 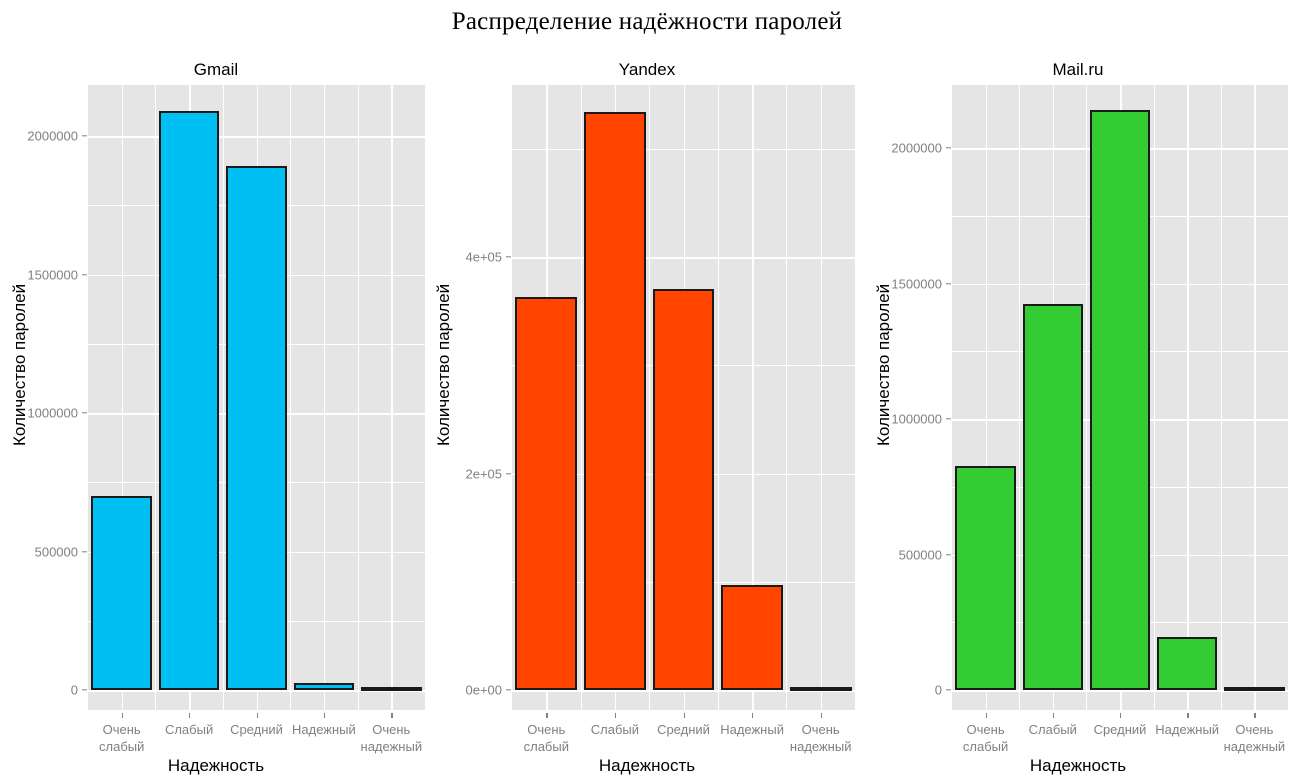 I want to click on y-tick-label: 4e+05, so click(x=483, y=257).